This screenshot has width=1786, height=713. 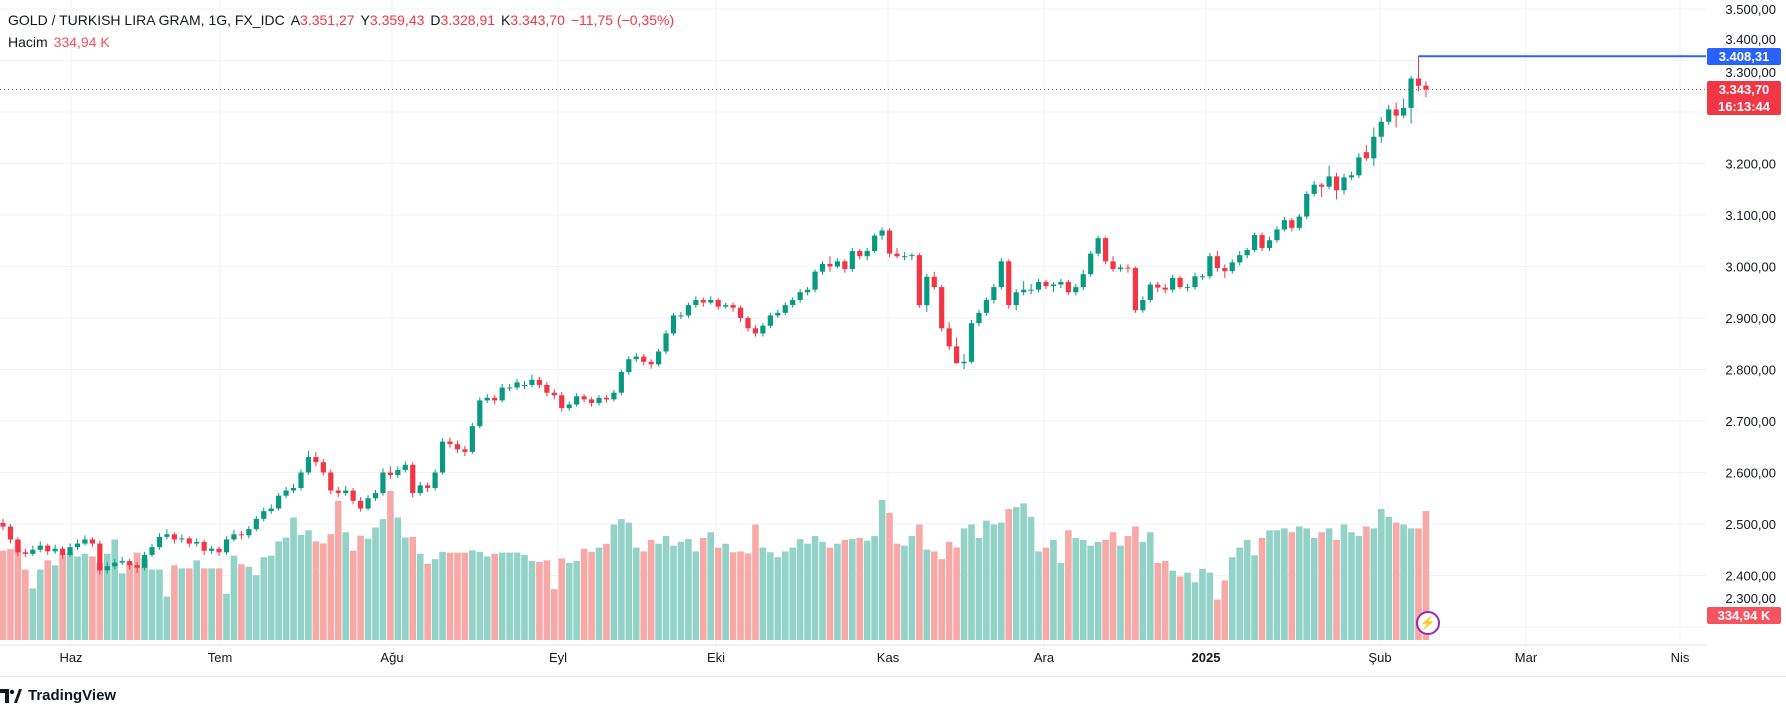 What do you see at coordinates (1750, 215) in the screenshot?
I see `y-tick-label: 3.100,00` at bounding box center [1750, 215].